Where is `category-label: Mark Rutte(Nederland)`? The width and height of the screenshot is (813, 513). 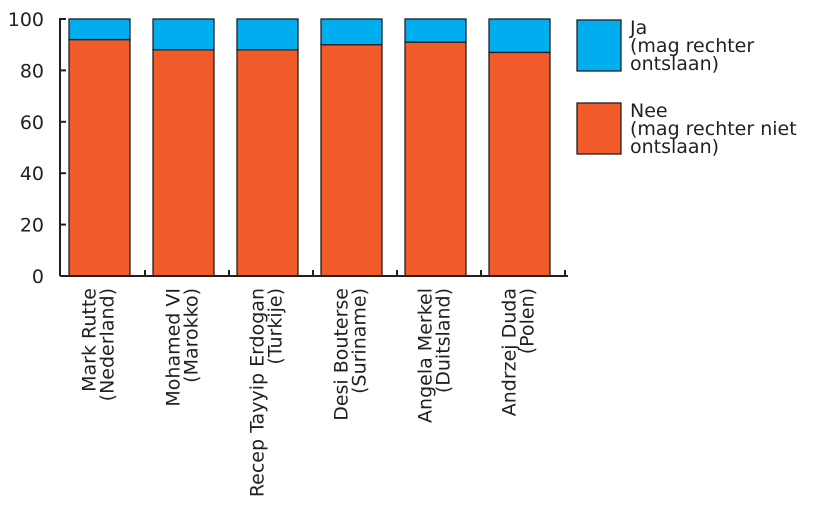
category-label: Mark Rutte(Nederland) is located at coordinates (99, 344).